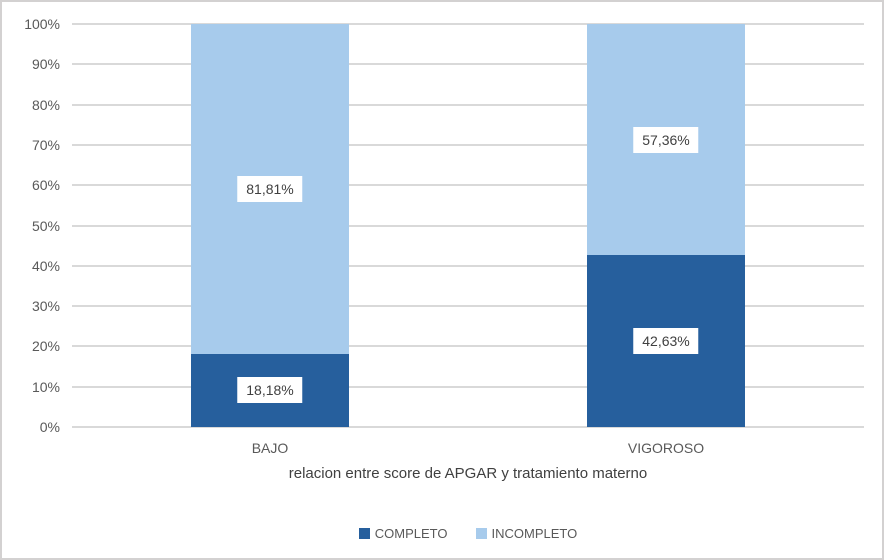  I want to click on data-label-incompleto-bajo: 81,81%, so click(270, 188).